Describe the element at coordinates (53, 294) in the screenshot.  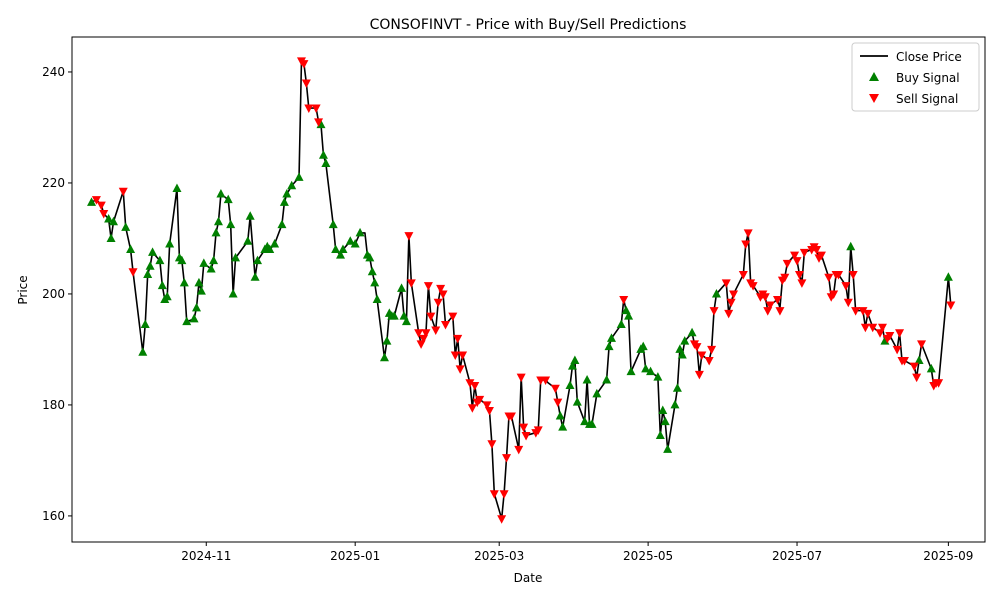
I see `y-tick-label: 200` at that location.